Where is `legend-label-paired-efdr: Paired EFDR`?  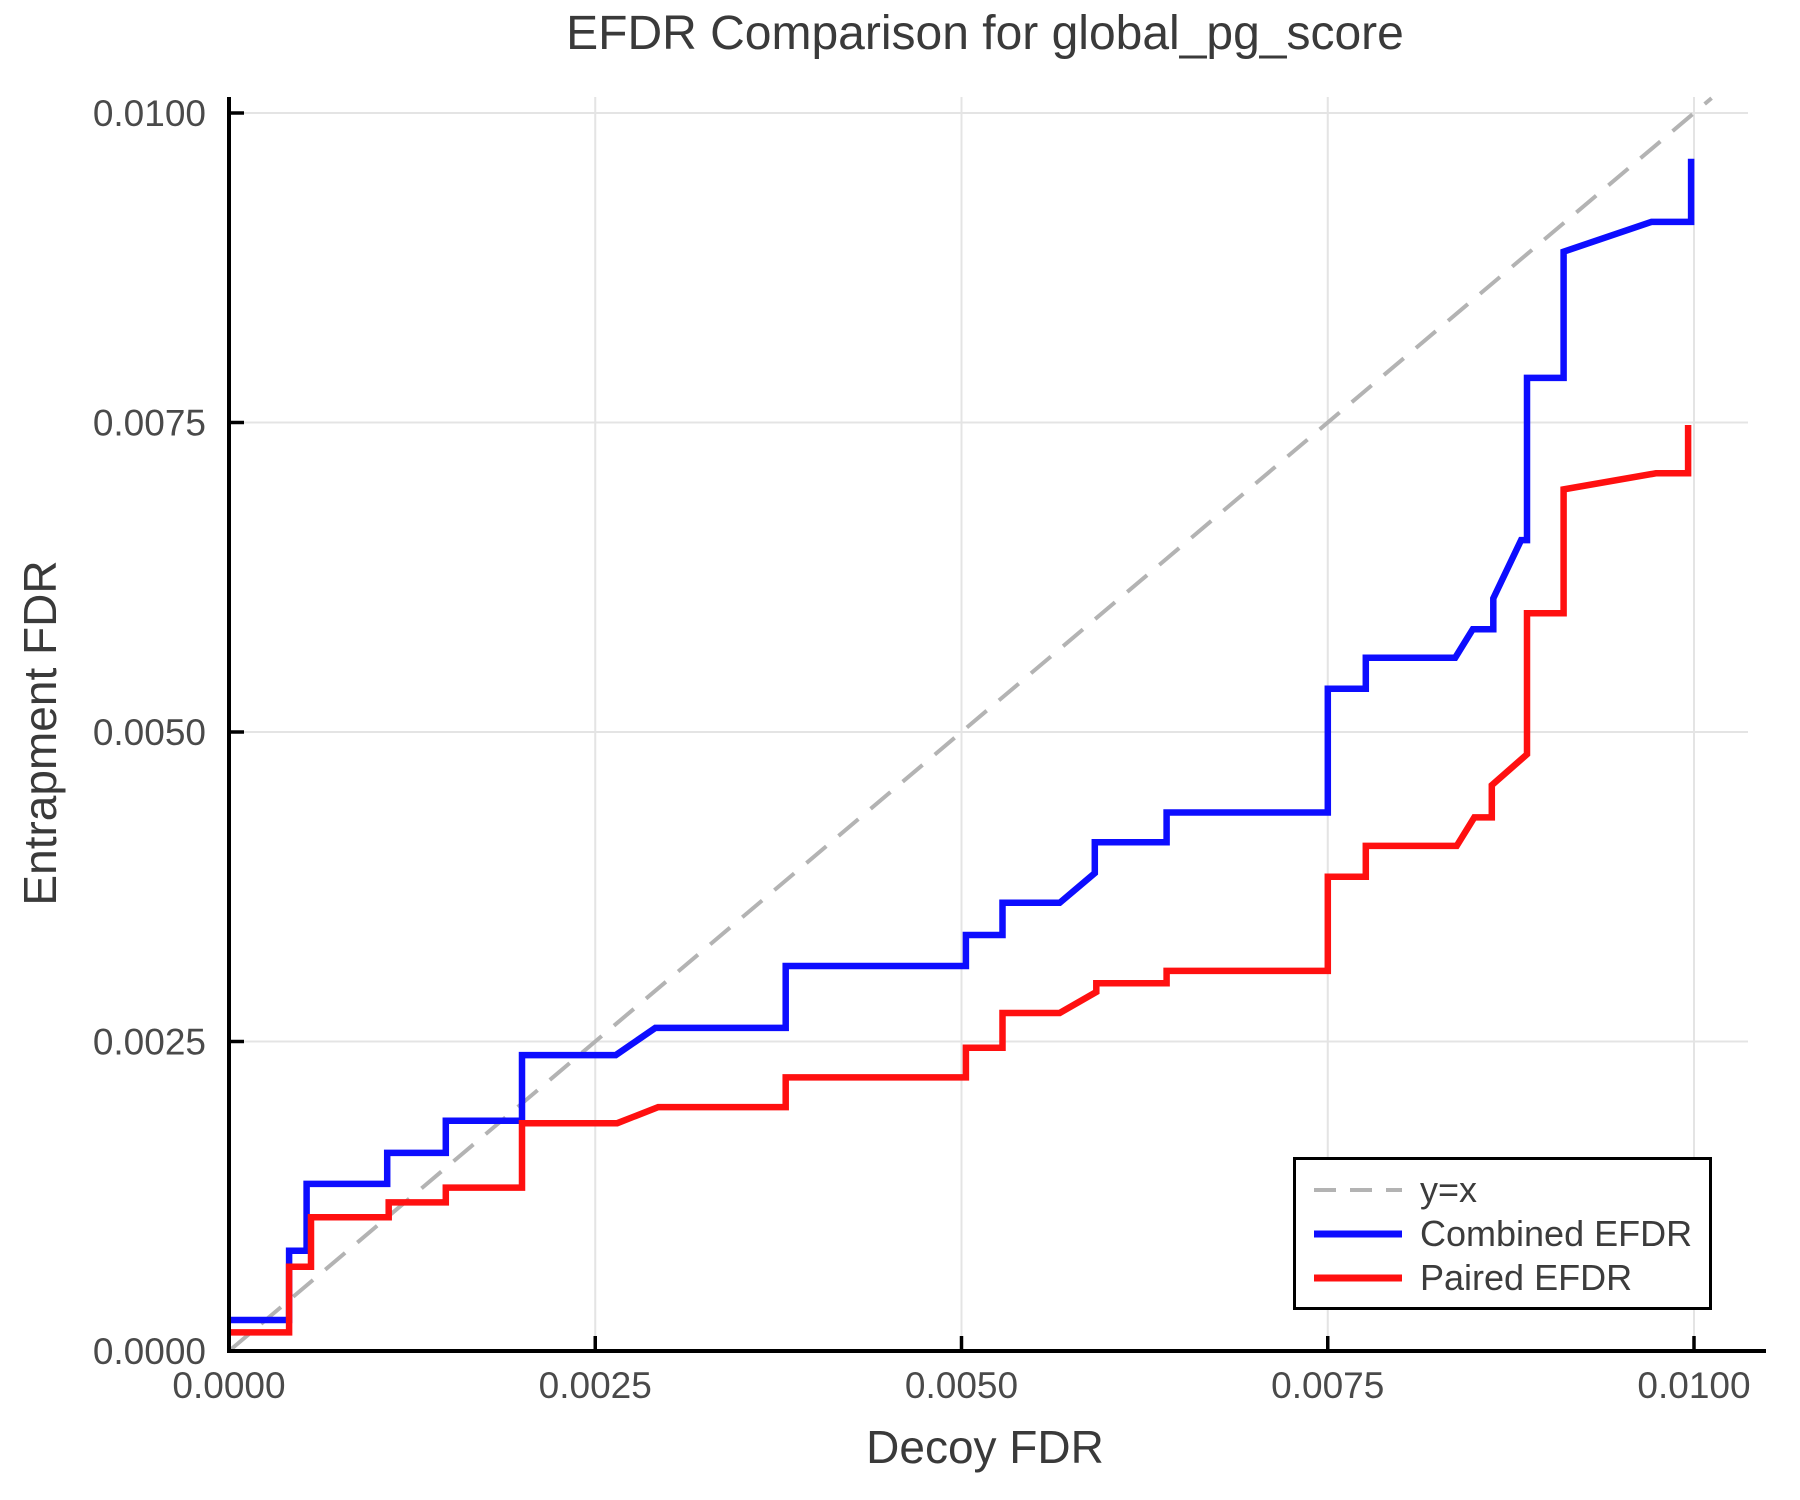
legend-label-paired-efdr: Paired EFDR is located at coordinates (1526, 1277).